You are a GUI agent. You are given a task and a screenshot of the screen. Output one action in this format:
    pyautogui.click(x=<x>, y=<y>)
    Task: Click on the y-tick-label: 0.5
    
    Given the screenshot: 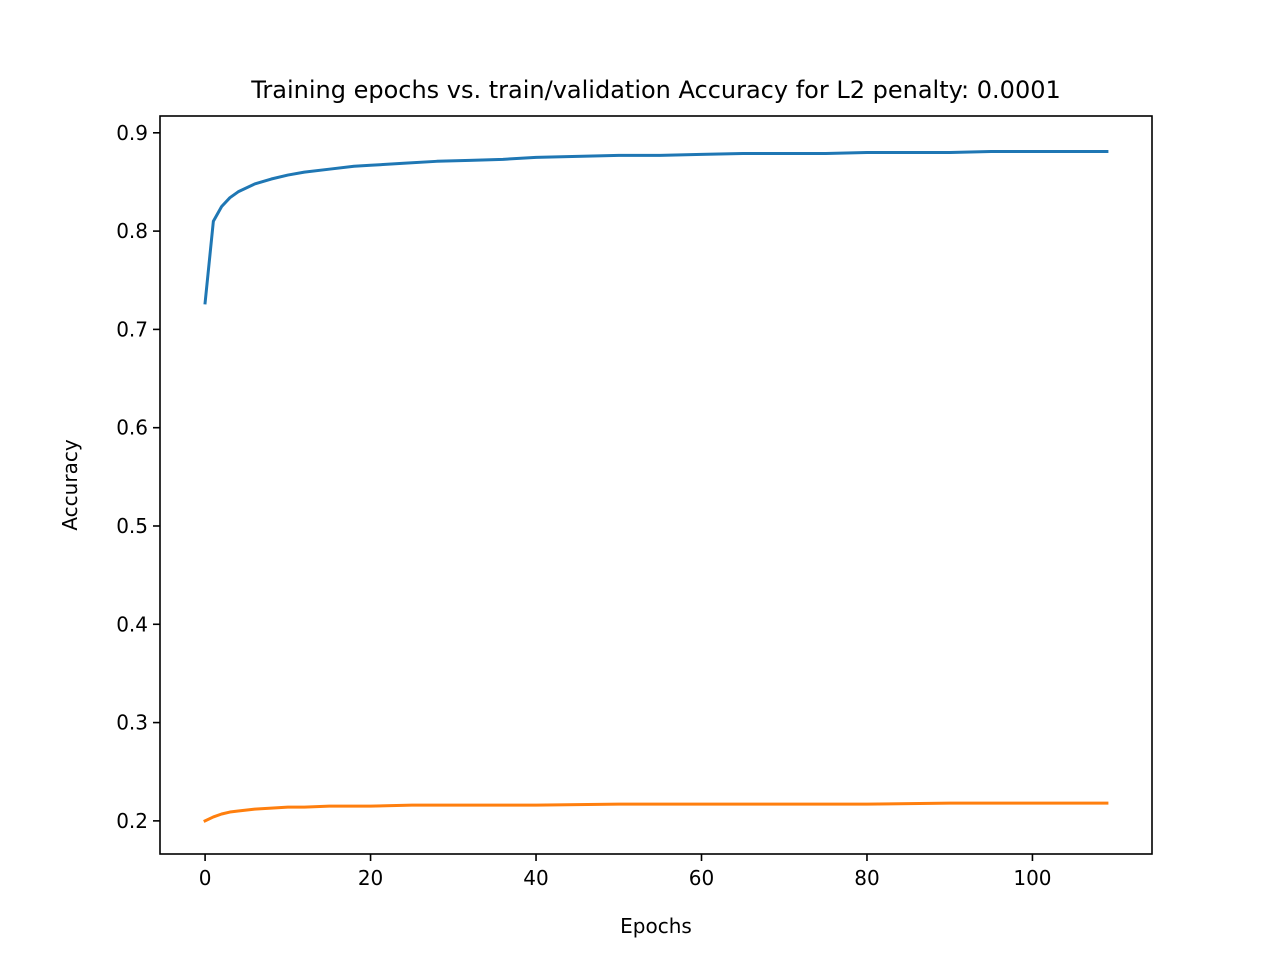 What is the action you would take?
    pyautogui.click(x=132, y=526)
    